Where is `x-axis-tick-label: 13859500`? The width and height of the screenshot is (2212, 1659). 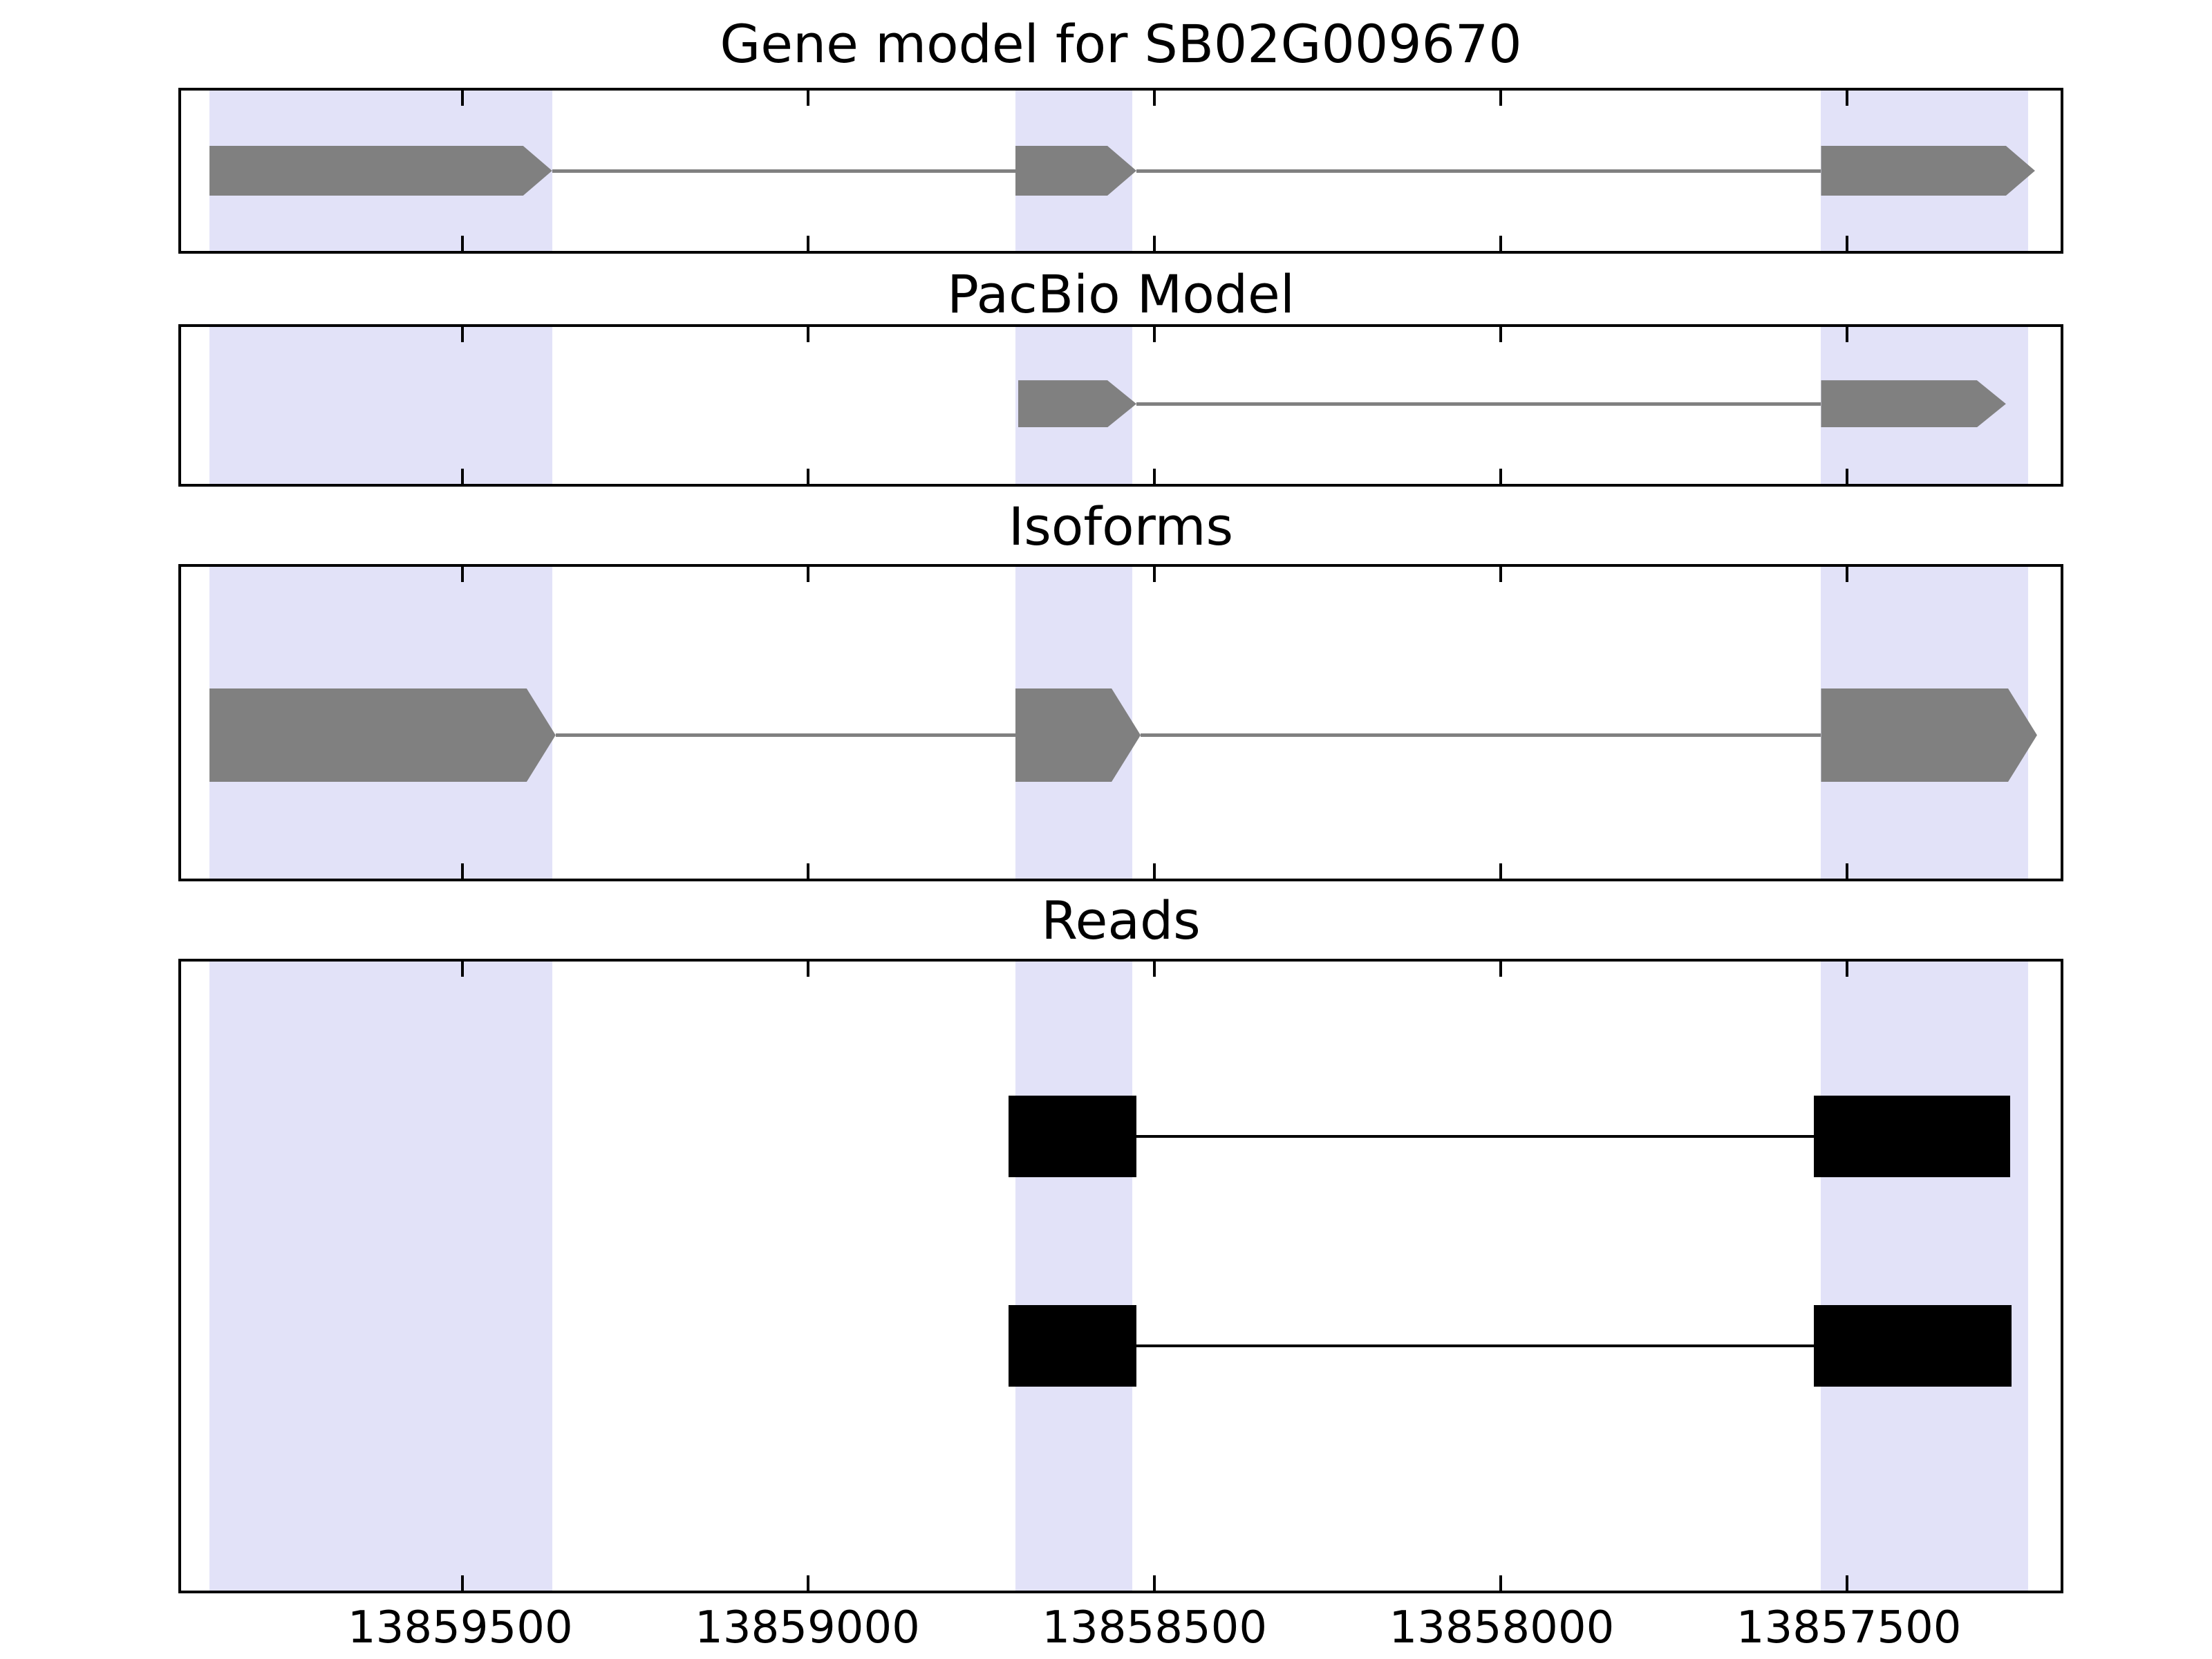 x-axis-tick-label: 13859500 is located at coordinates (460, 1628).